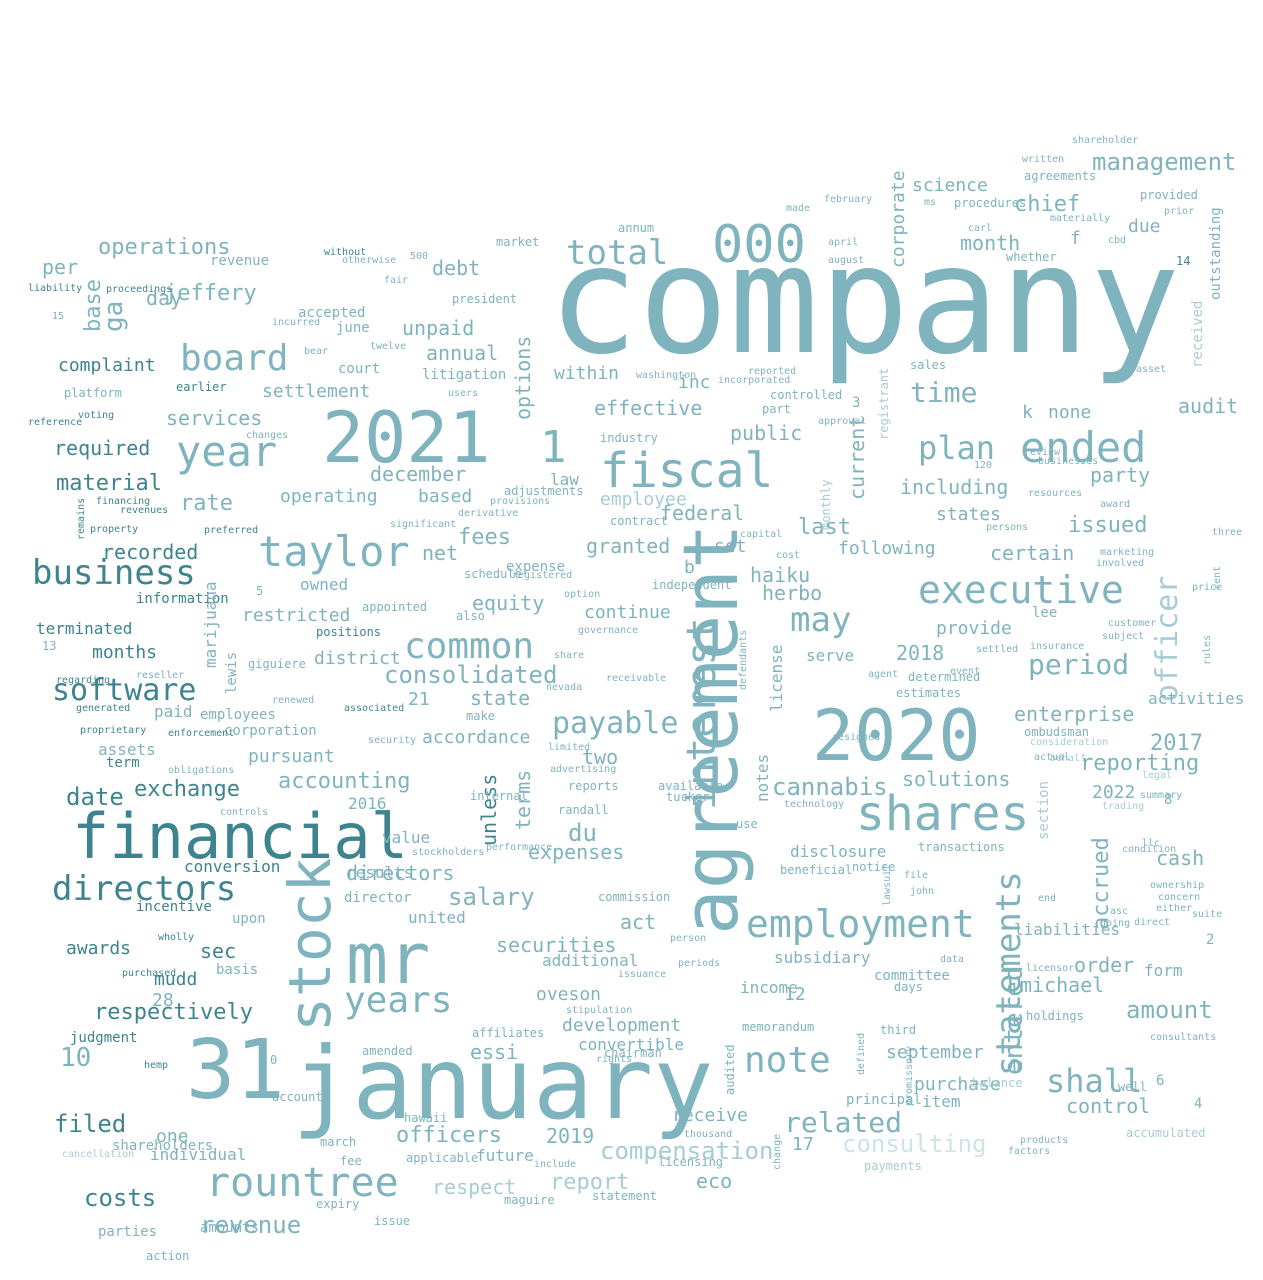 The height and width of the screenshot is (1280, 1263). I want to click on word-15: 15, so click(58, 316).